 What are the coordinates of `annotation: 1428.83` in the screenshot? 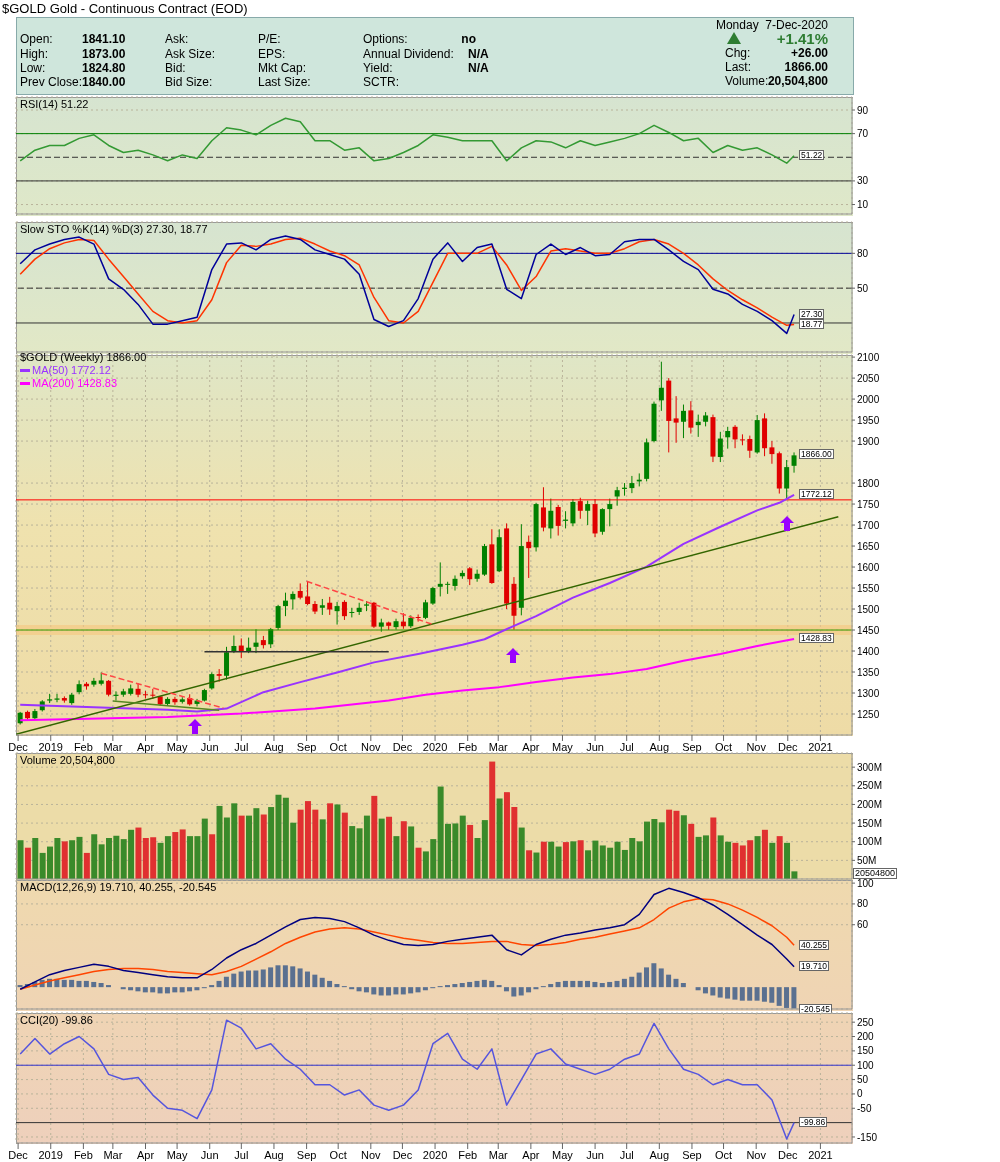 It's located at (816, 637).